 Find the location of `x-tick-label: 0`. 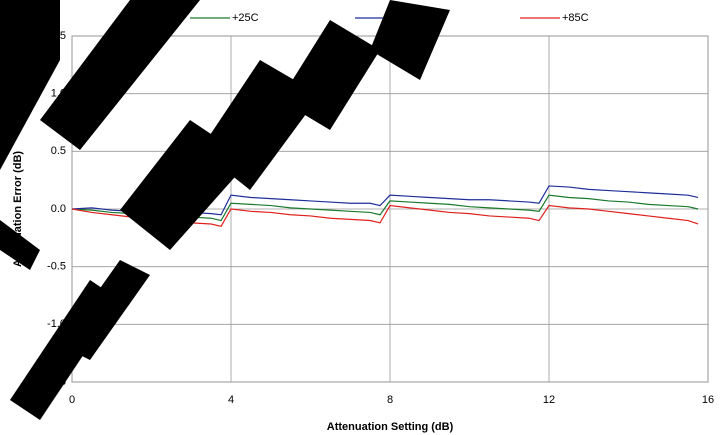

x-tick-label: 0 is located at coordinates (72, 400).